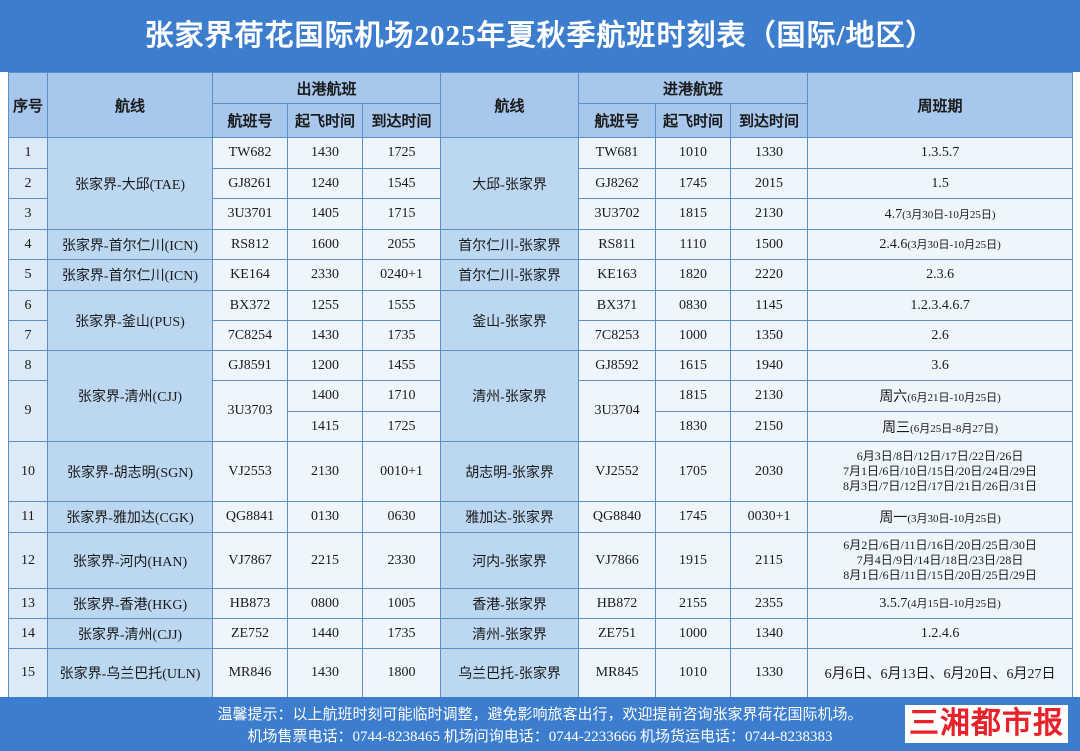  I want to click on out-route-cell: 张家界-大邱(TAE), so click(130, 183).